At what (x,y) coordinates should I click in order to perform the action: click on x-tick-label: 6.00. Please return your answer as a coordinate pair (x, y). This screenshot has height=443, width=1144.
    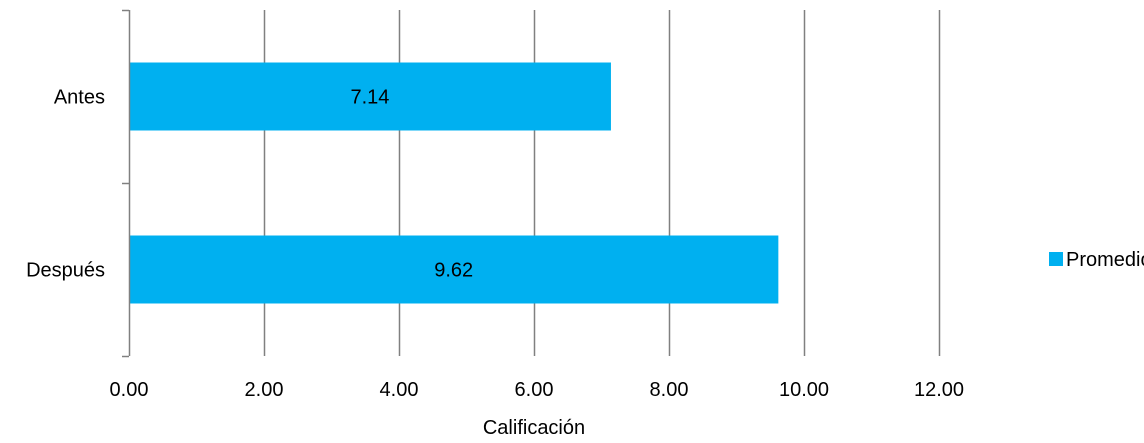
    Looking at the image, I should click on (534, 390).